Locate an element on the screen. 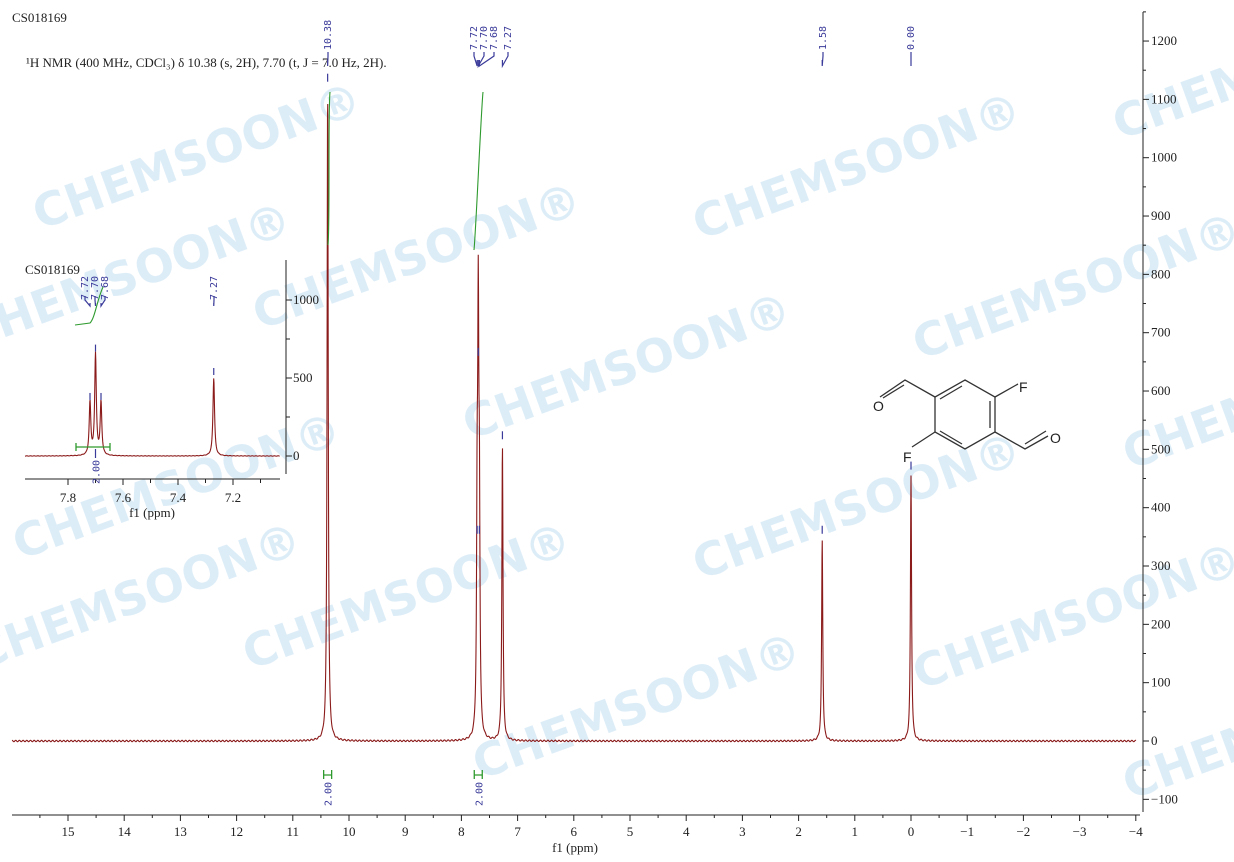 This screenshot has width=1234, height=862. x-tick-label: 7 is located at coordinates (517, 831).